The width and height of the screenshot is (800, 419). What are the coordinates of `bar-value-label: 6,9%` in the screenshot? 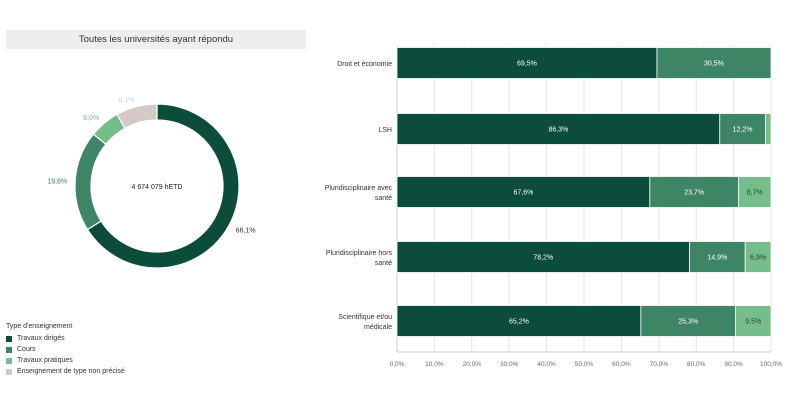 It's located at (758, 258).